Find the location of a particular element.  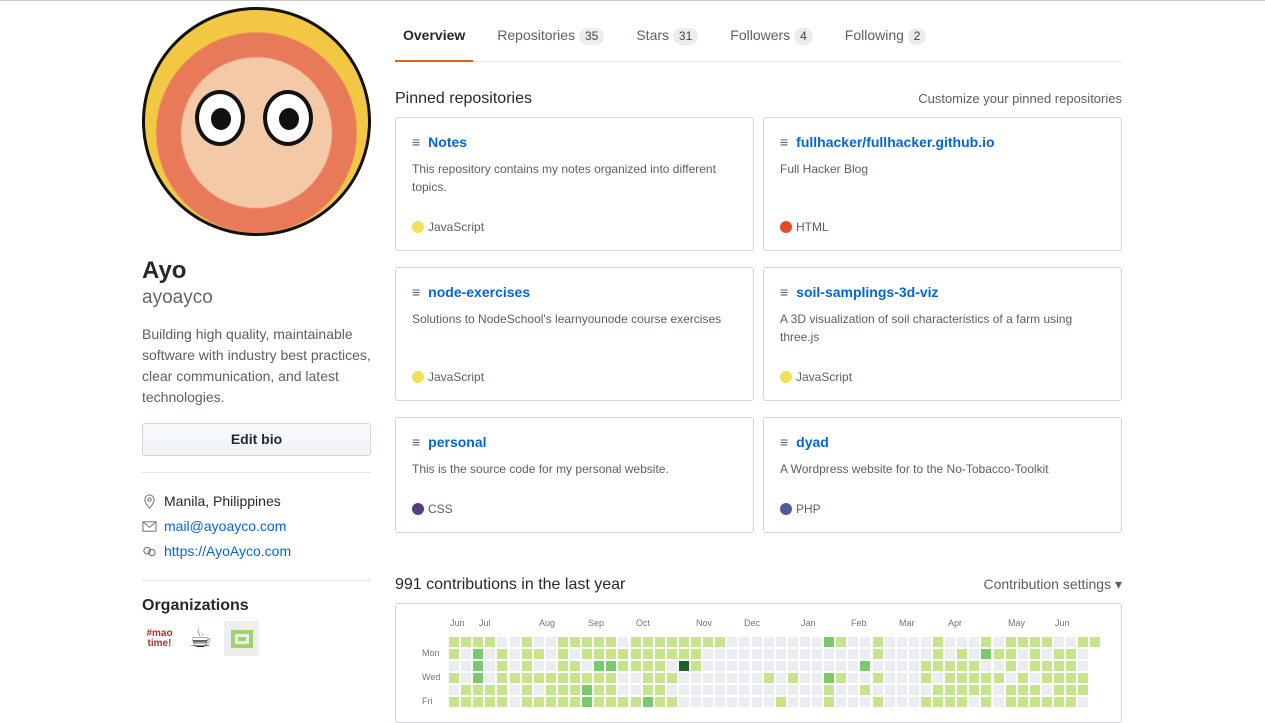

website-link: https://AyoAyco.com is located at coordinates (228, 551).